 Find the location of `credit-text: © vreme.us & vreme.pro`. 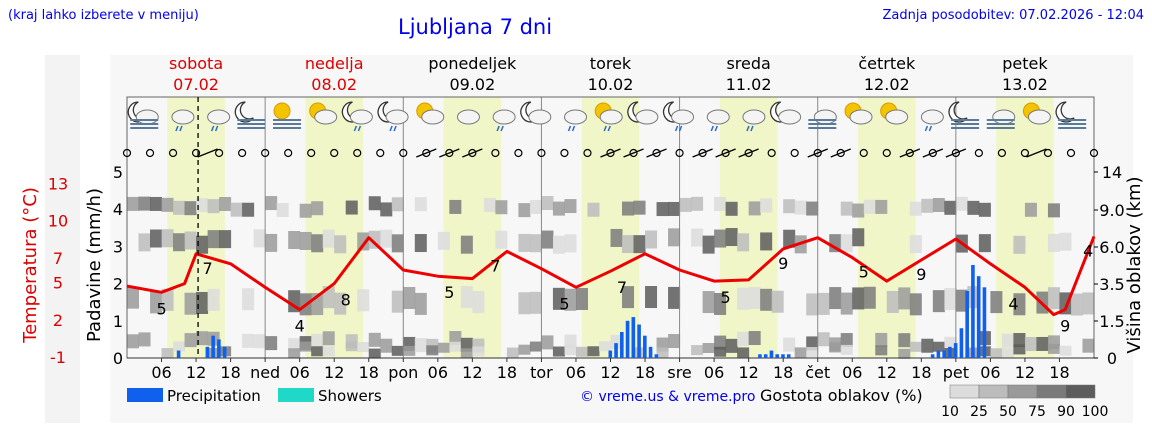

credit-text: © vreme.us & vreme.pro is located at coordinates (667, 397).